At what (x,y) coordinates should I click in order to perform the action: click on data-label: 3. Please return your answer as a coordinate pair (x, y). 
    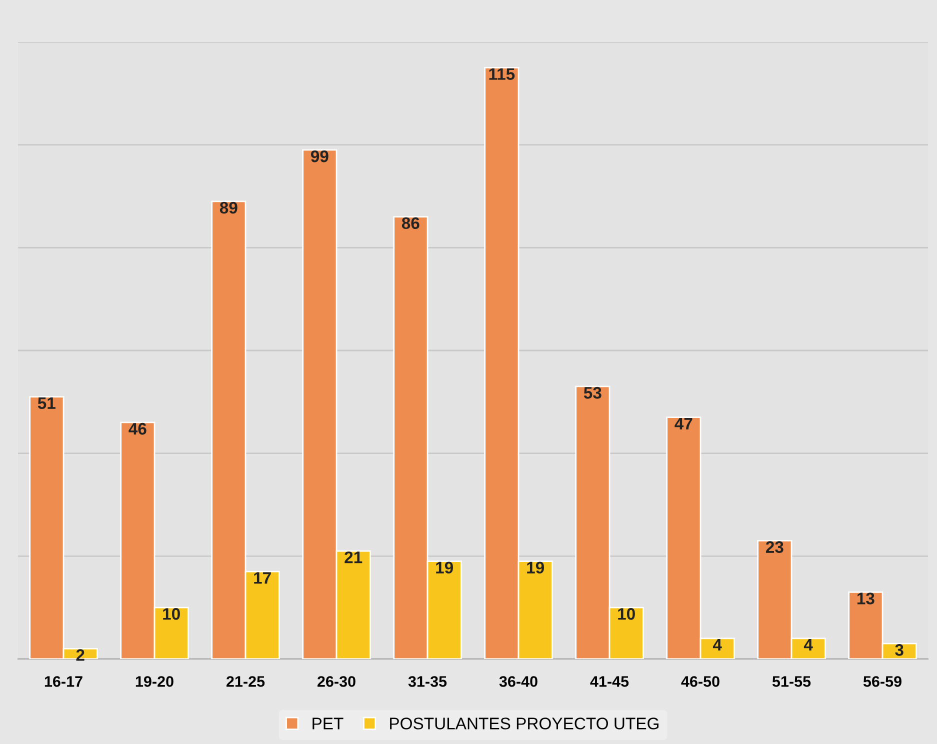
    Looking at the image, I should click on (899, 650).